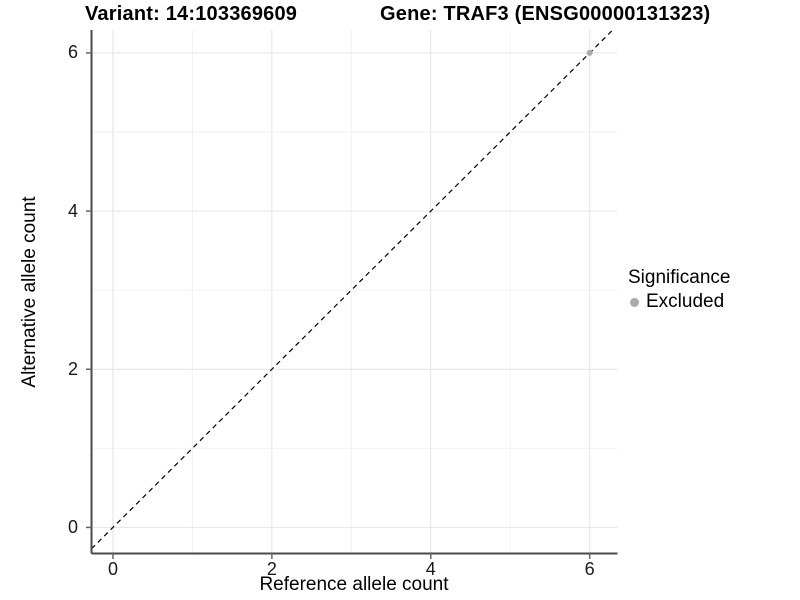 The image size is (800, 600). What do you see at coordinates (191, 14) in the screenshot?
I see `plot-title-variant: Variant: 14:103369609` at bounding box center [191, 14].